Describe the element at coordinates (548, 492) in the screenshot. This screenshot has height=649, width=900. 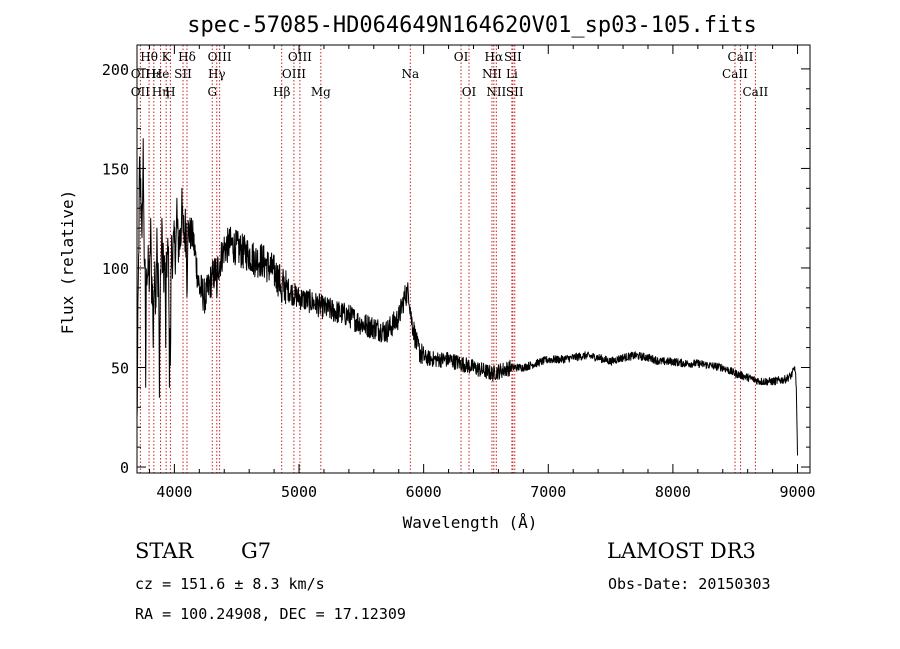
I see `x-tick-label: 7000` at that location.